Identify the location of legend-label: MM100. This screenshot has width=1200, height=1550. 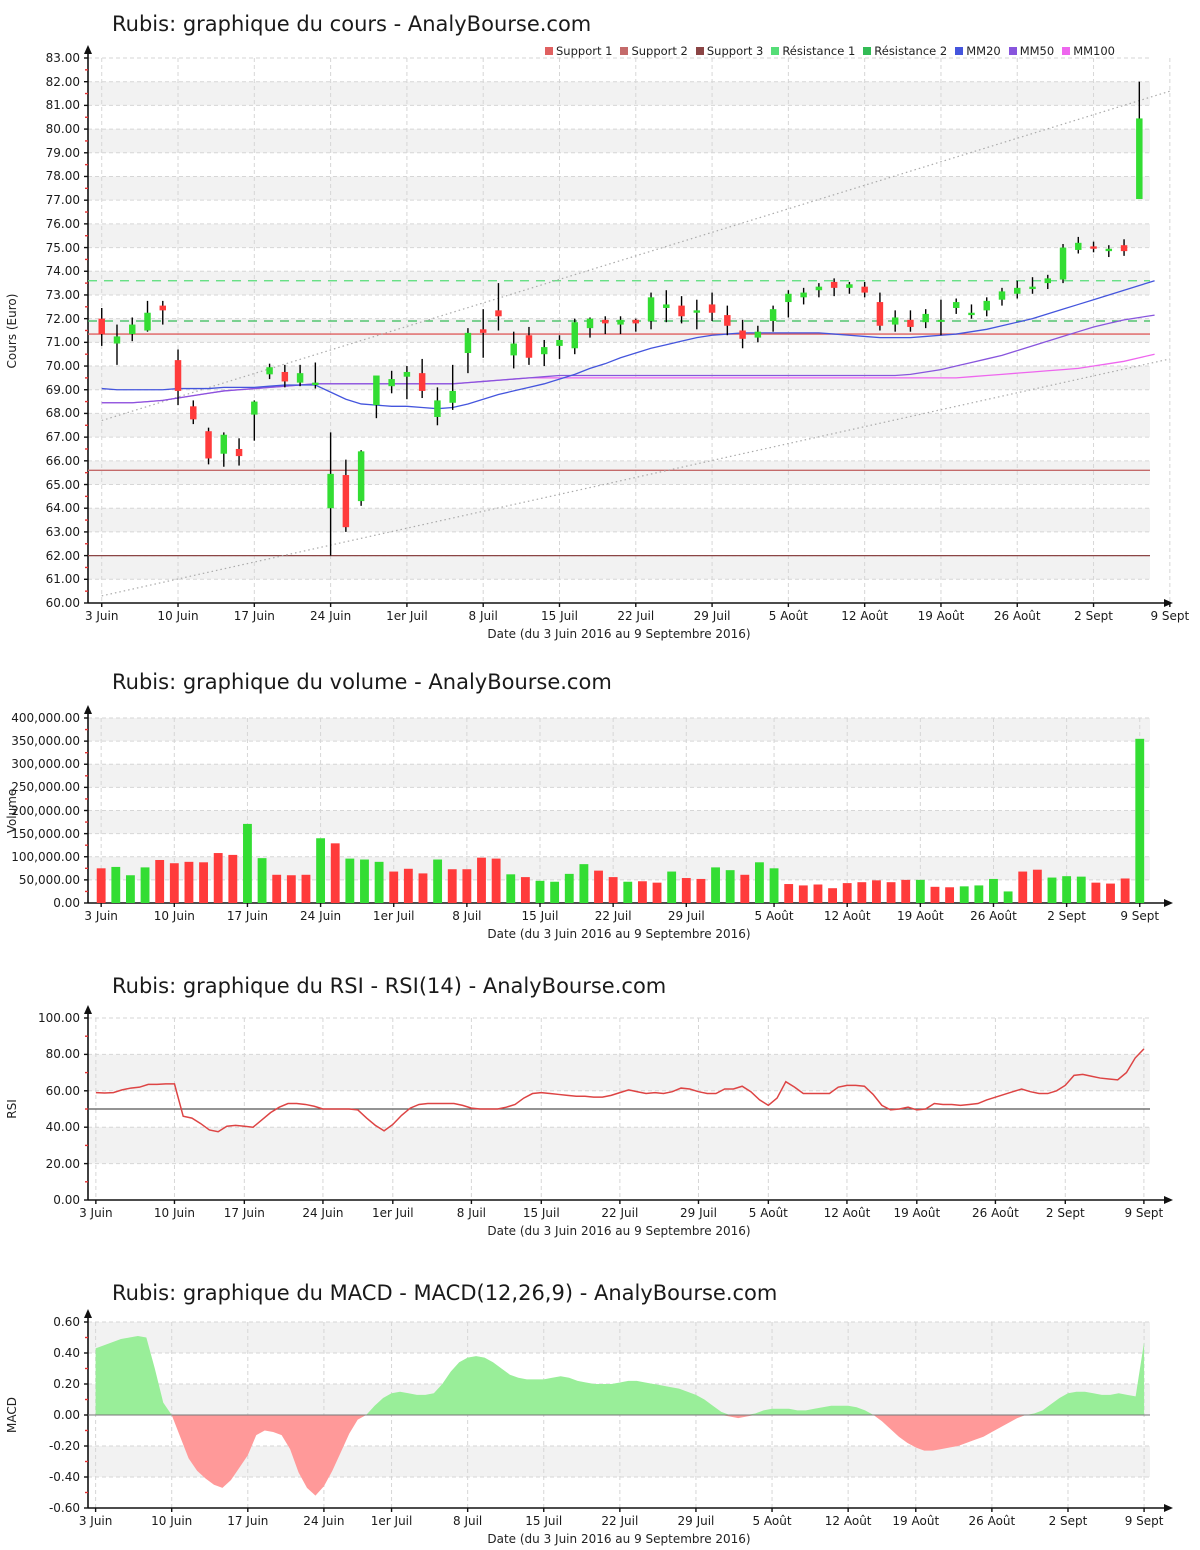
(1094, 51).